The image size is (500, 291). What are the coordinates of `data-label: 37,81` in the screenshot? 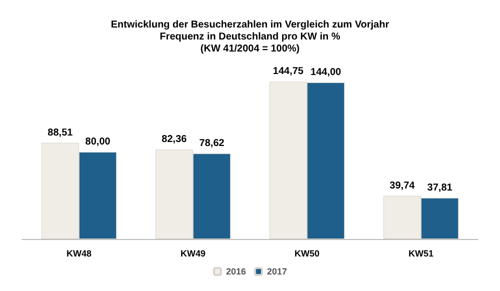 It's located at (440, 188).